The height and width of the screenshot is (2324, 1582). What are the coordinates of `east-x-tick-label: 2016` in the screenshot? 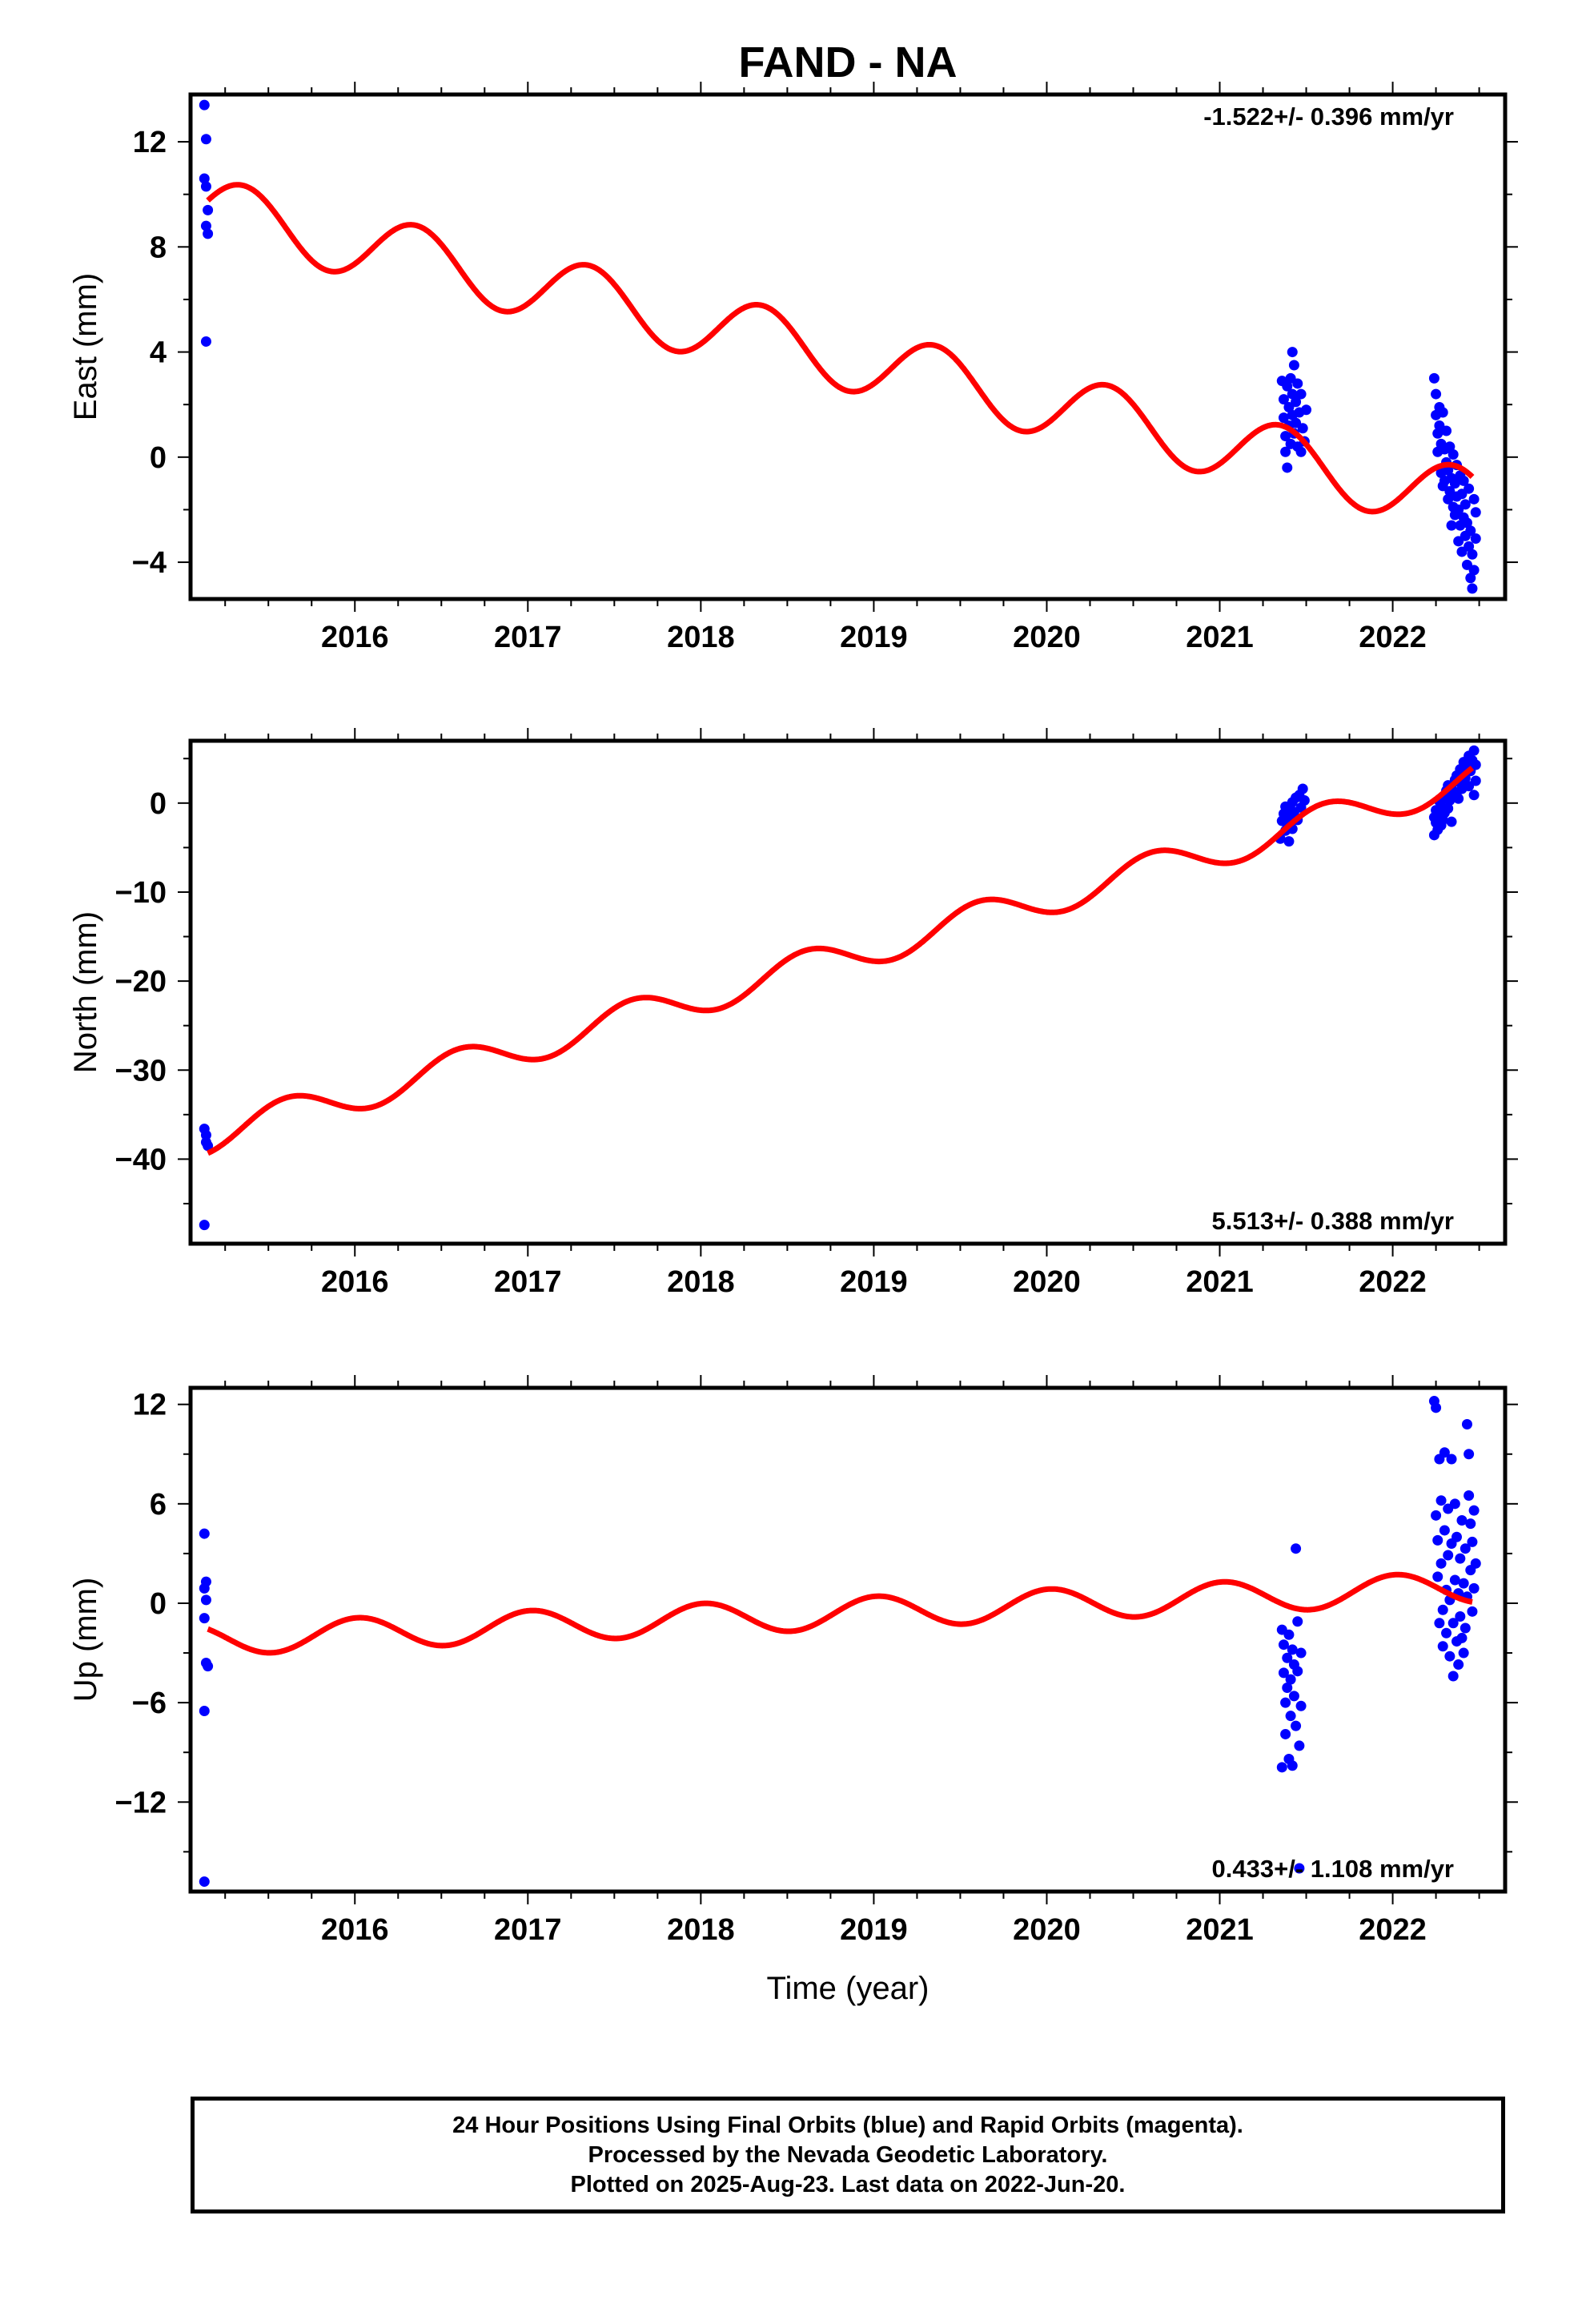 It's located at (355, 637).